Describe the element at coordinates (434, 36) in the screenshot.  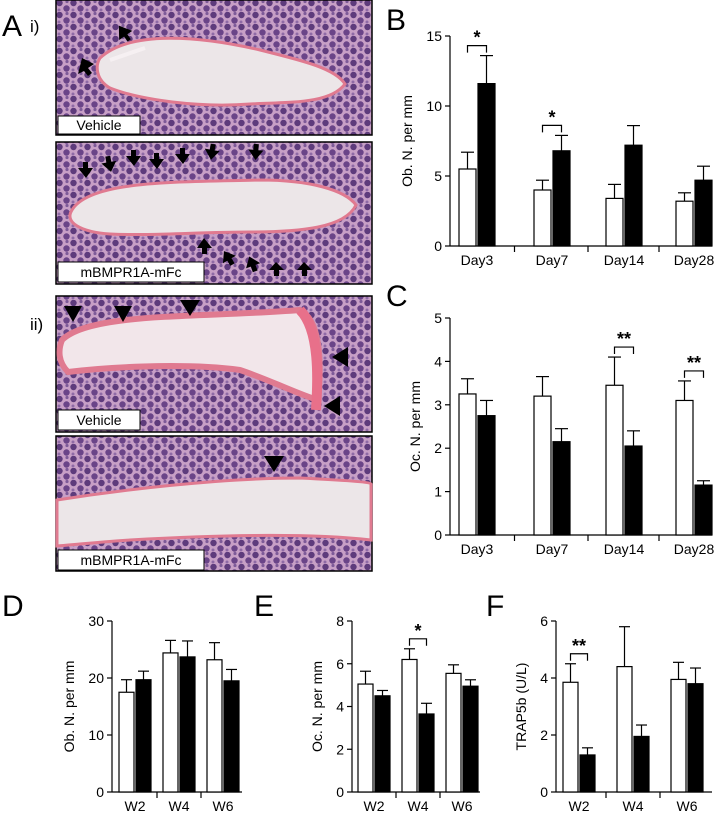
I see `y-tick-label: 15` at that location.